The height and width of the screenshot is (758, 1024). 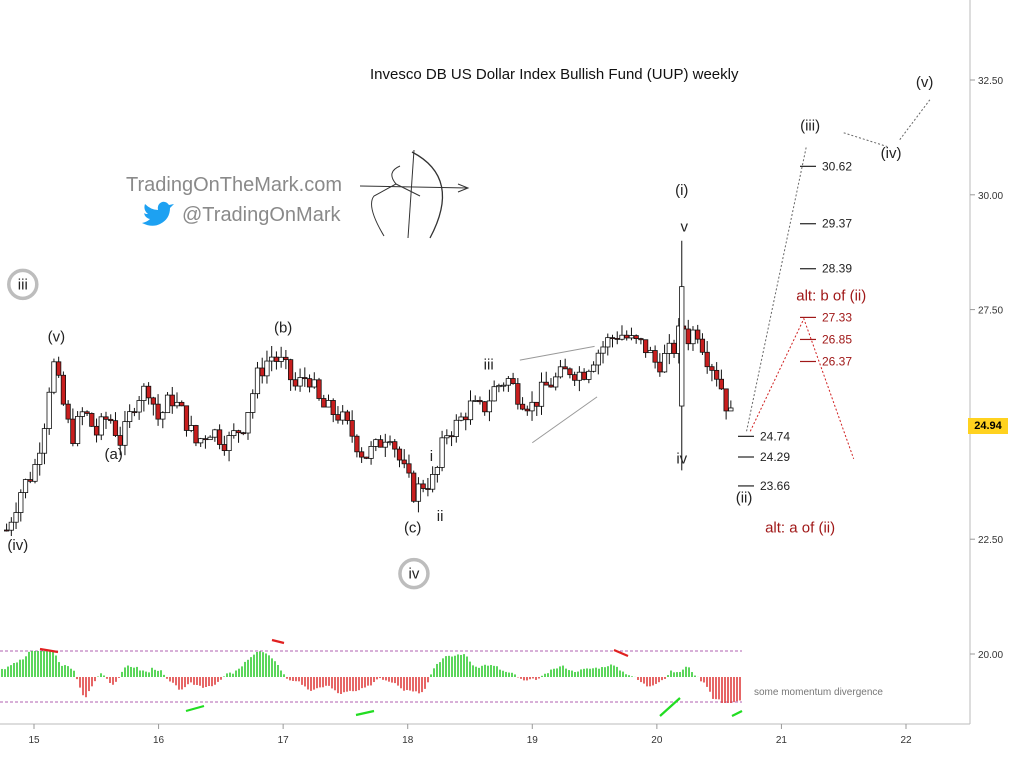 What do you see at coordinates (158, 213) in the screenshot?
I see `twitter-bird-icon` at bounding box center [158, 213].